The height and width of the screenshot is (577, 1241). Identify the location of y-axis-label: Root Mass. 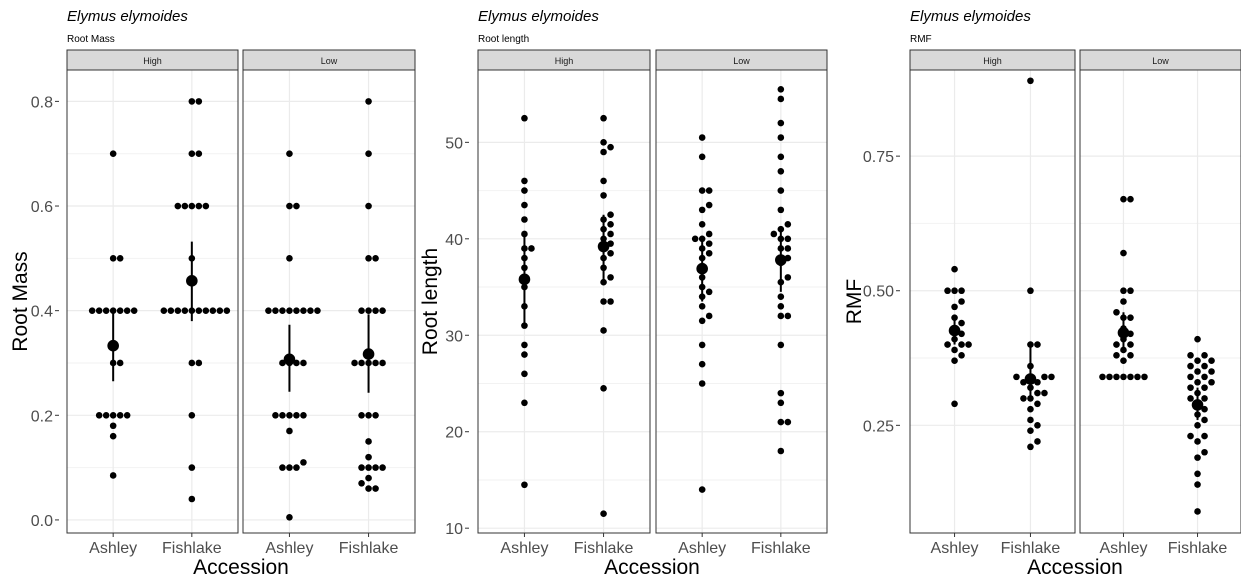
(20, 301).